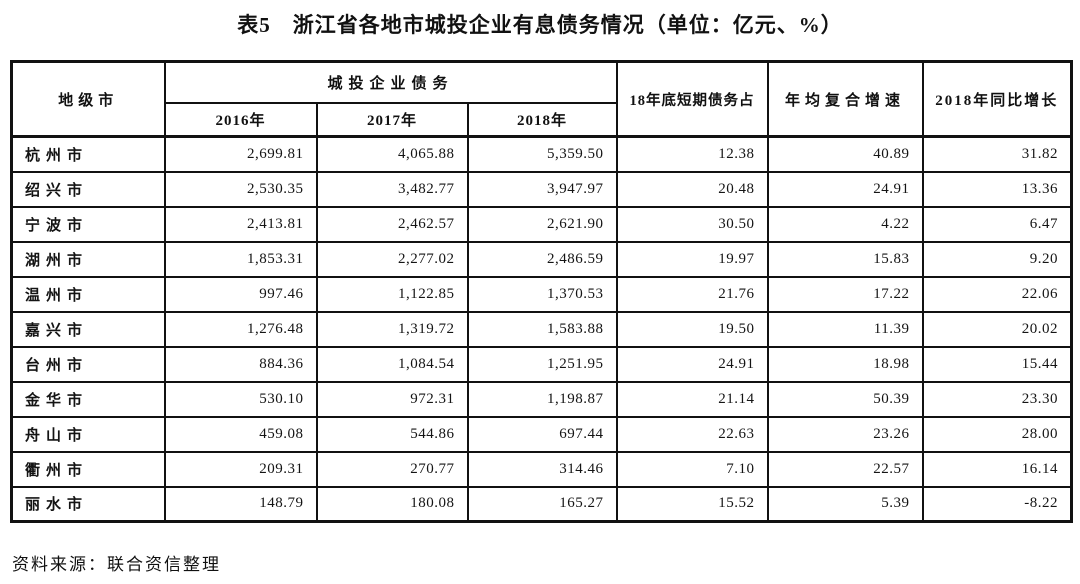 The width and height of the screenshot is (1080, 584). Describe the element at coordinates (997, 504) in the screenshot. I see `yoy-cell: -8.22` at that location.